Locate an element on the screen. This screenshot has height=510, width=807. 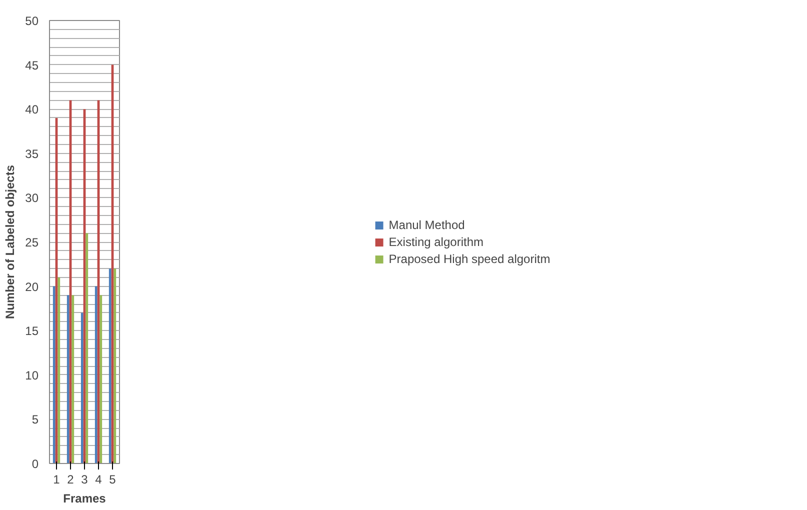
legend-label: Existing algorithm is located at coordinates (436, 241).